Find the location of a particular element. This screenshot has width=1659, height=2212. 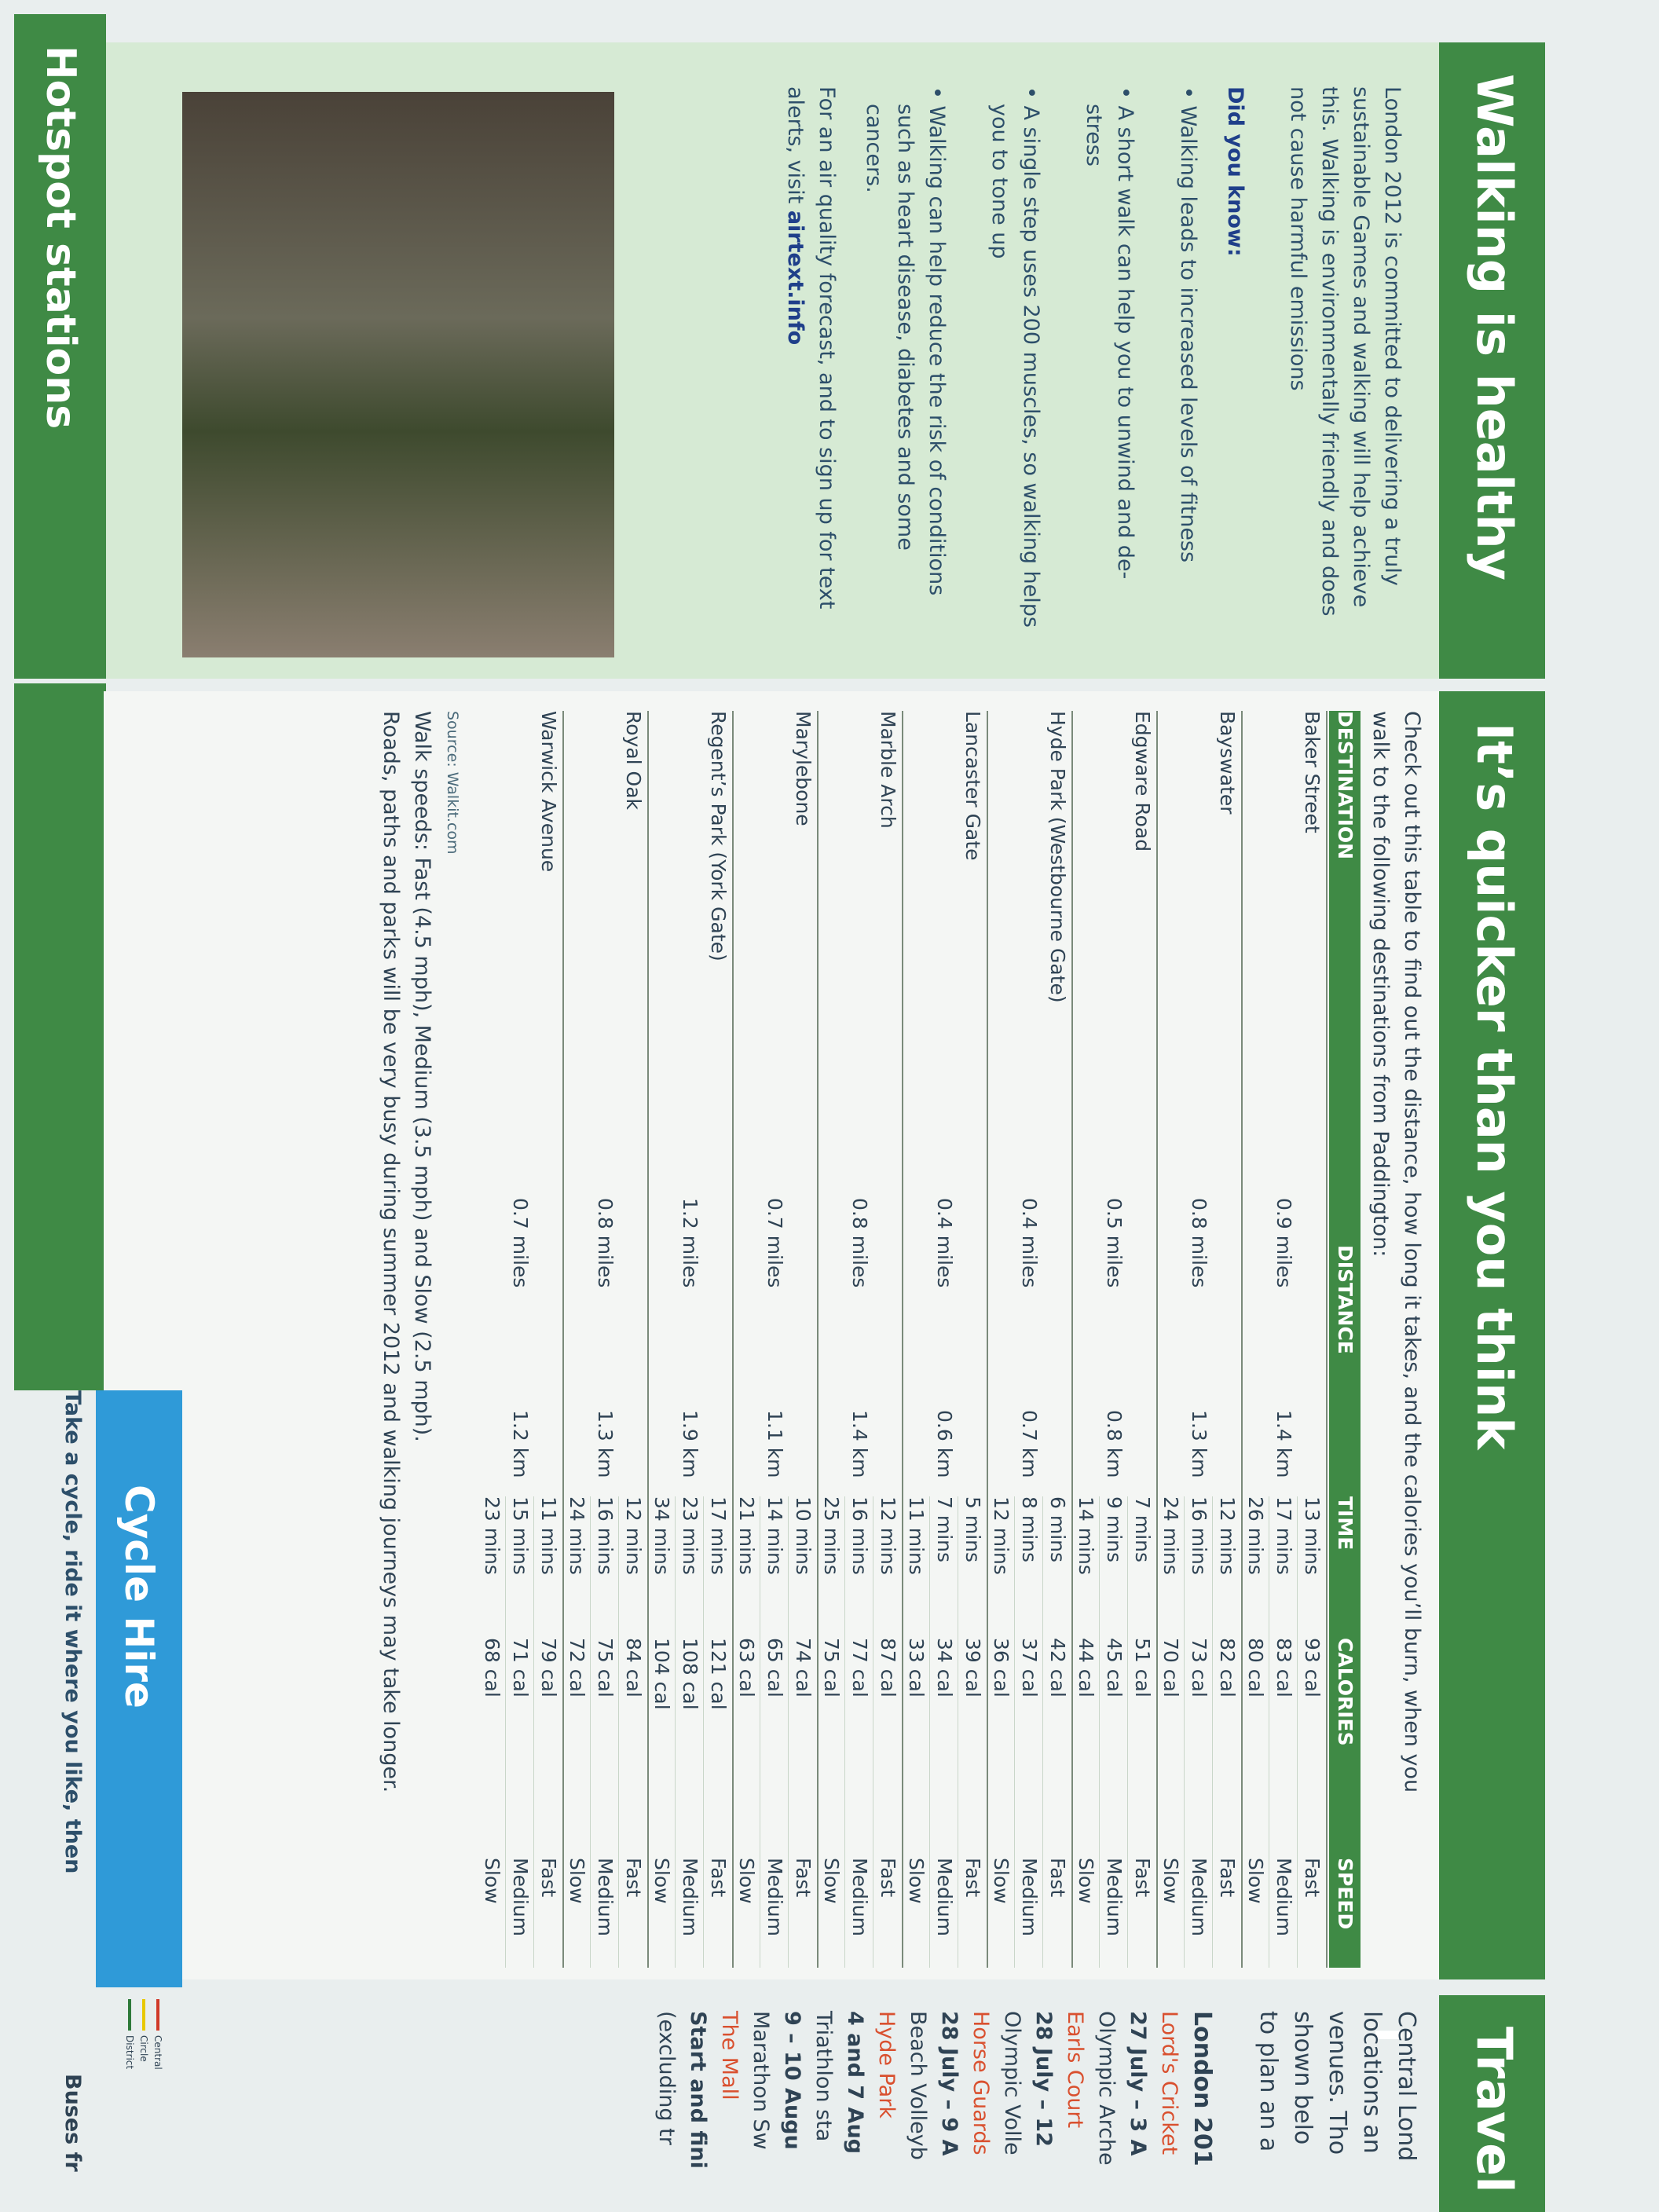

distance-miles: 0.4 miles is located at coordinates (1029, 1243).